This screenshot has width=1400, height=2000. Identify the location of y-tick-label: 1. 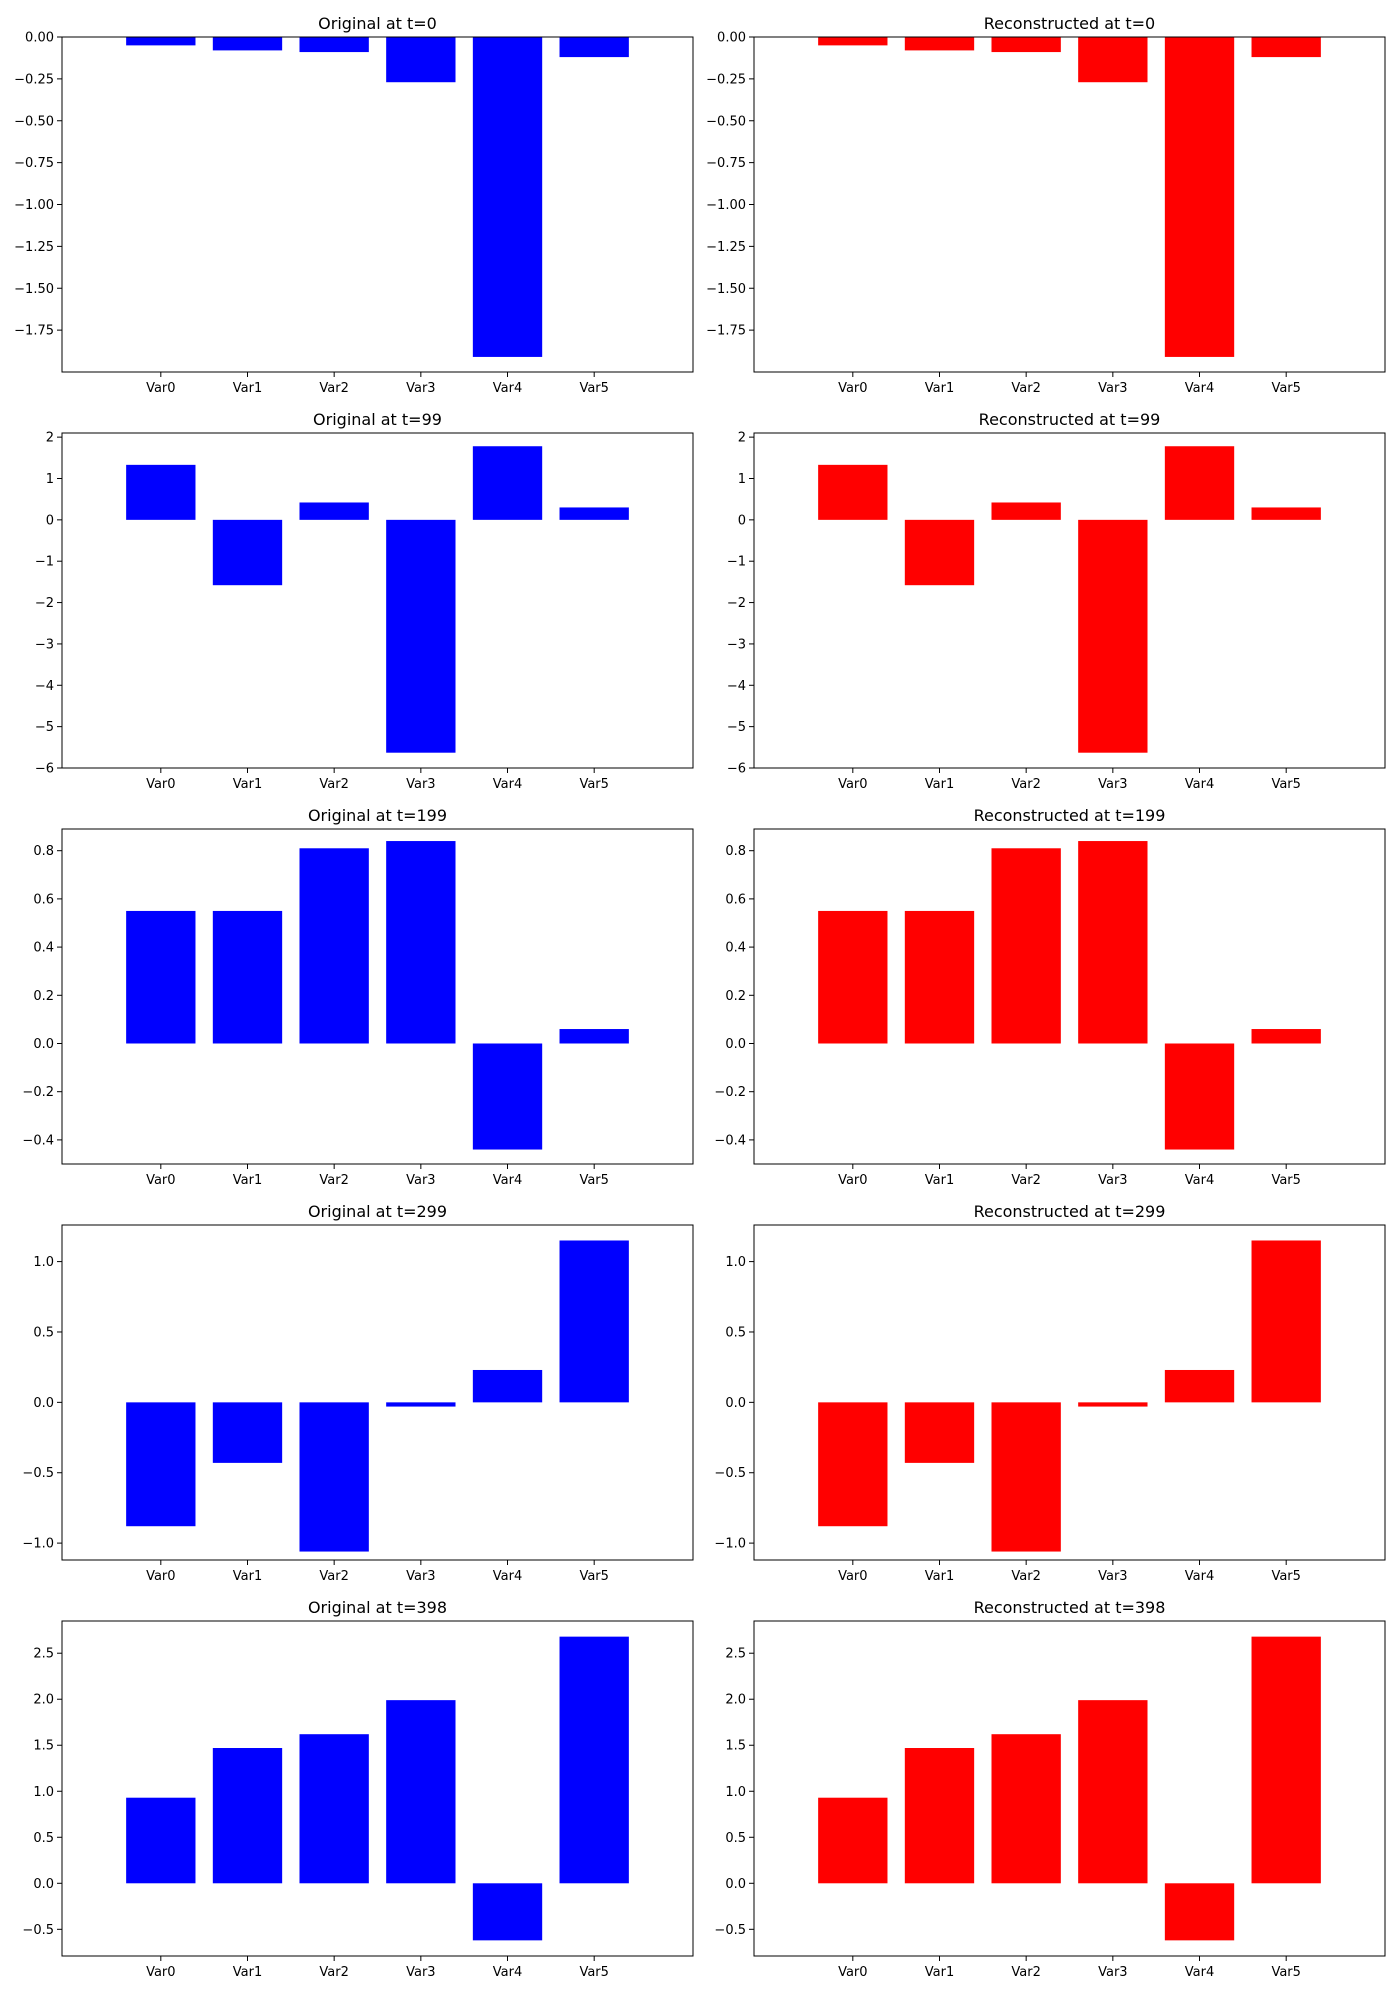
(50, 479).